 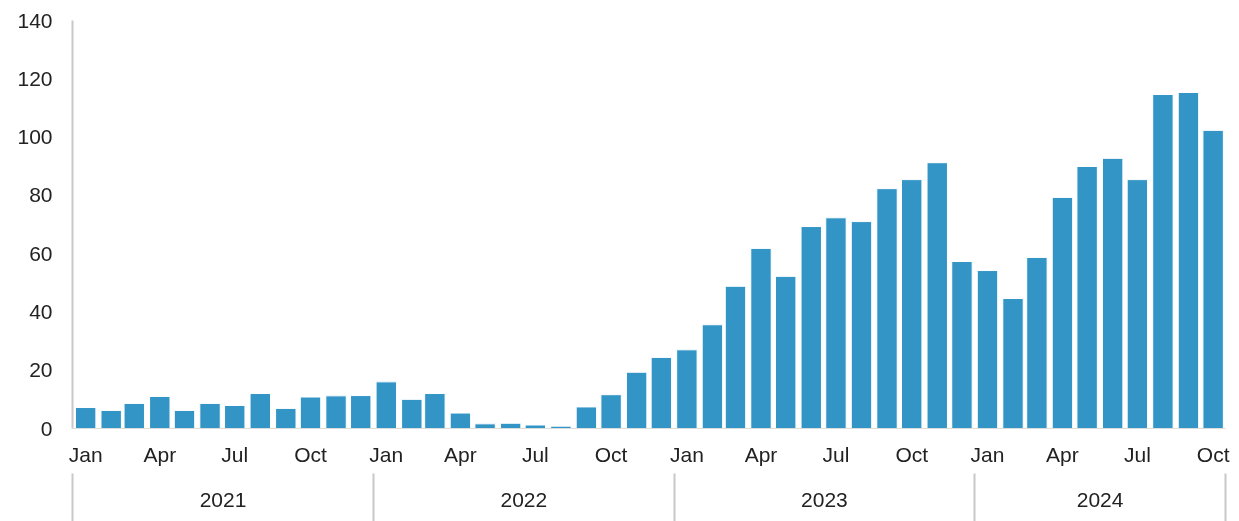 What do you see at coordinates (824, 499) in the screenshot?
I see `text: 2023` at bounding box center [824, 499].